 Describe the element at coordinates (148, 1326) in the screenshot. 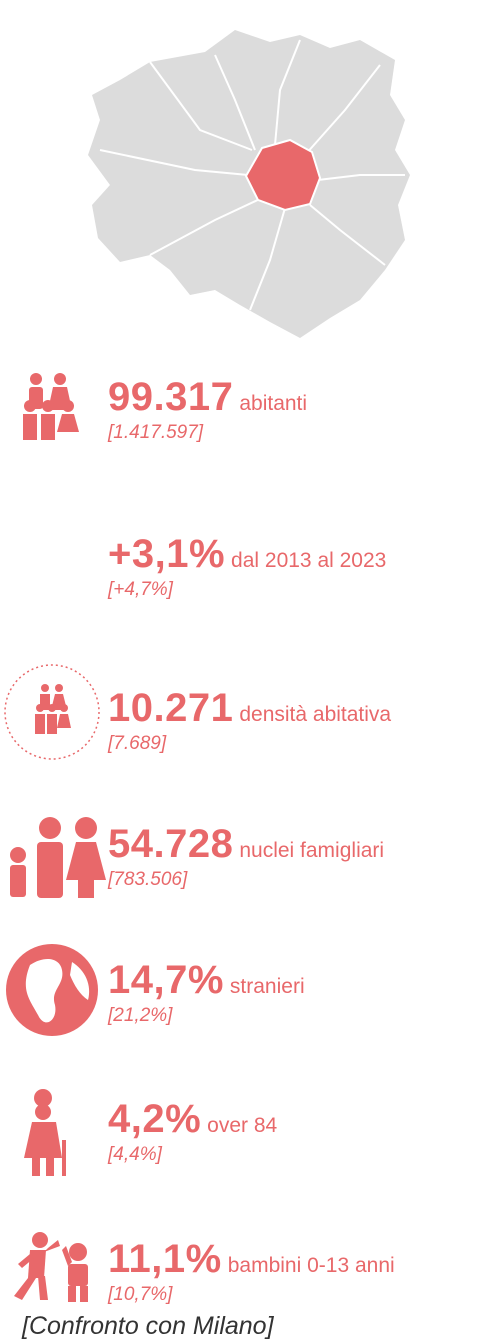

I see `footer-note: [Confronto con Milano]` at that location.